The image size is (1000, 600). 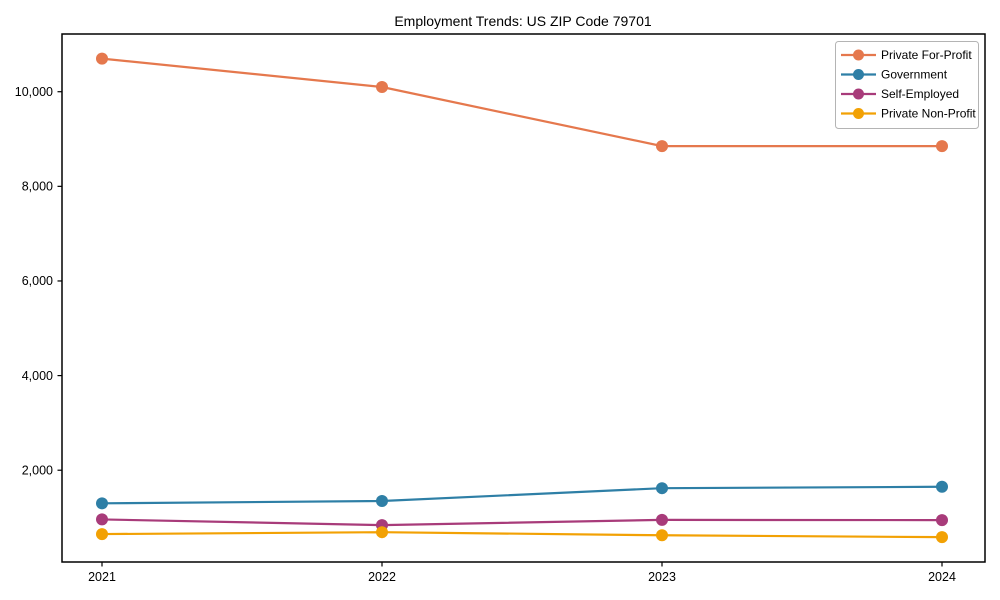 What do you see at coordinates (522, 535) in the screenshot?
I see `series-line-private-non-profit` at bounding box center [522, 535].